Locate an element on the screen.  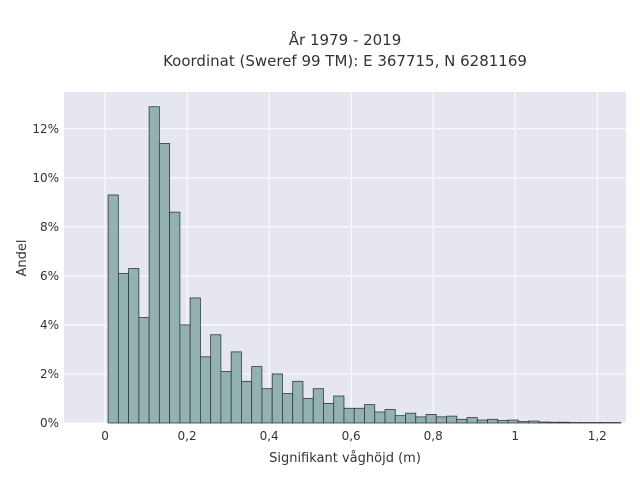
x-tick-label: 0,6 is located at coordinates (351, 436).